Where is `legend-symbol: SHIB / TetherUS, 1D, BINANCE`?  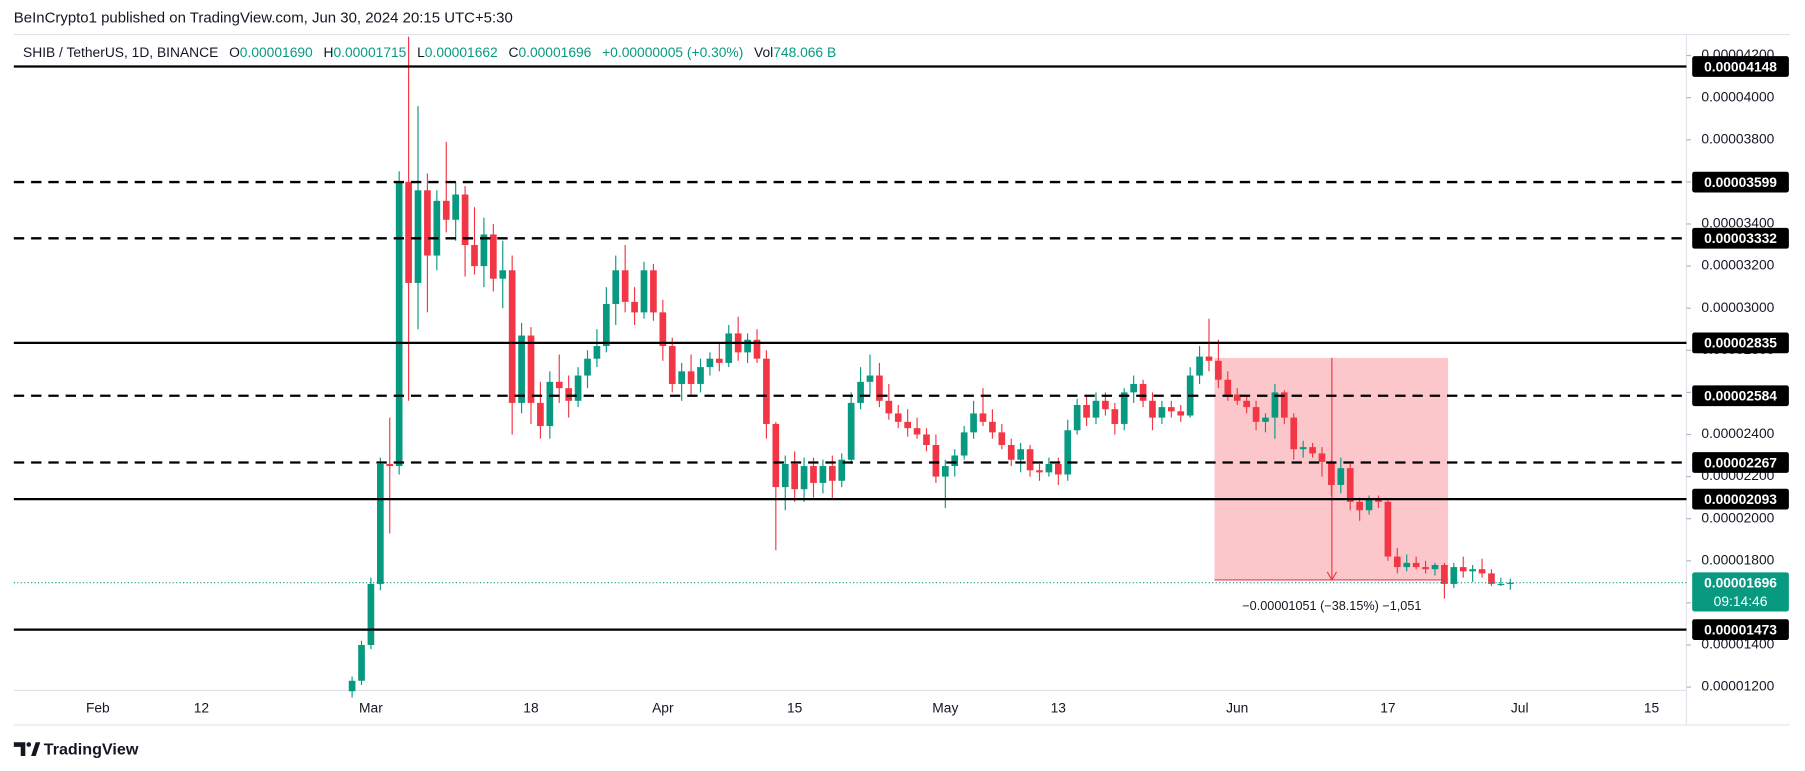
legend-symbol: SHIB / TetherUS, 1D, BINANCE is located at coordinates (120, 52).